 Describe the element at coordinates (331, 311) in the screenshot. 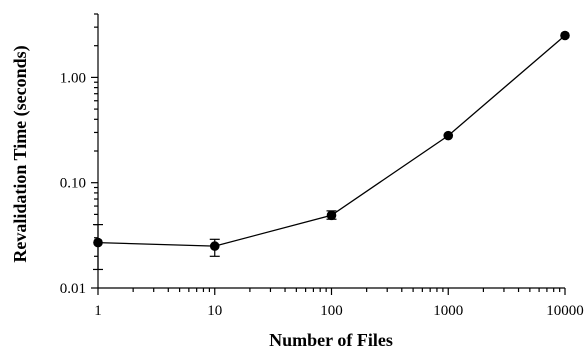

I see `x-tick-label: 100` at that location.